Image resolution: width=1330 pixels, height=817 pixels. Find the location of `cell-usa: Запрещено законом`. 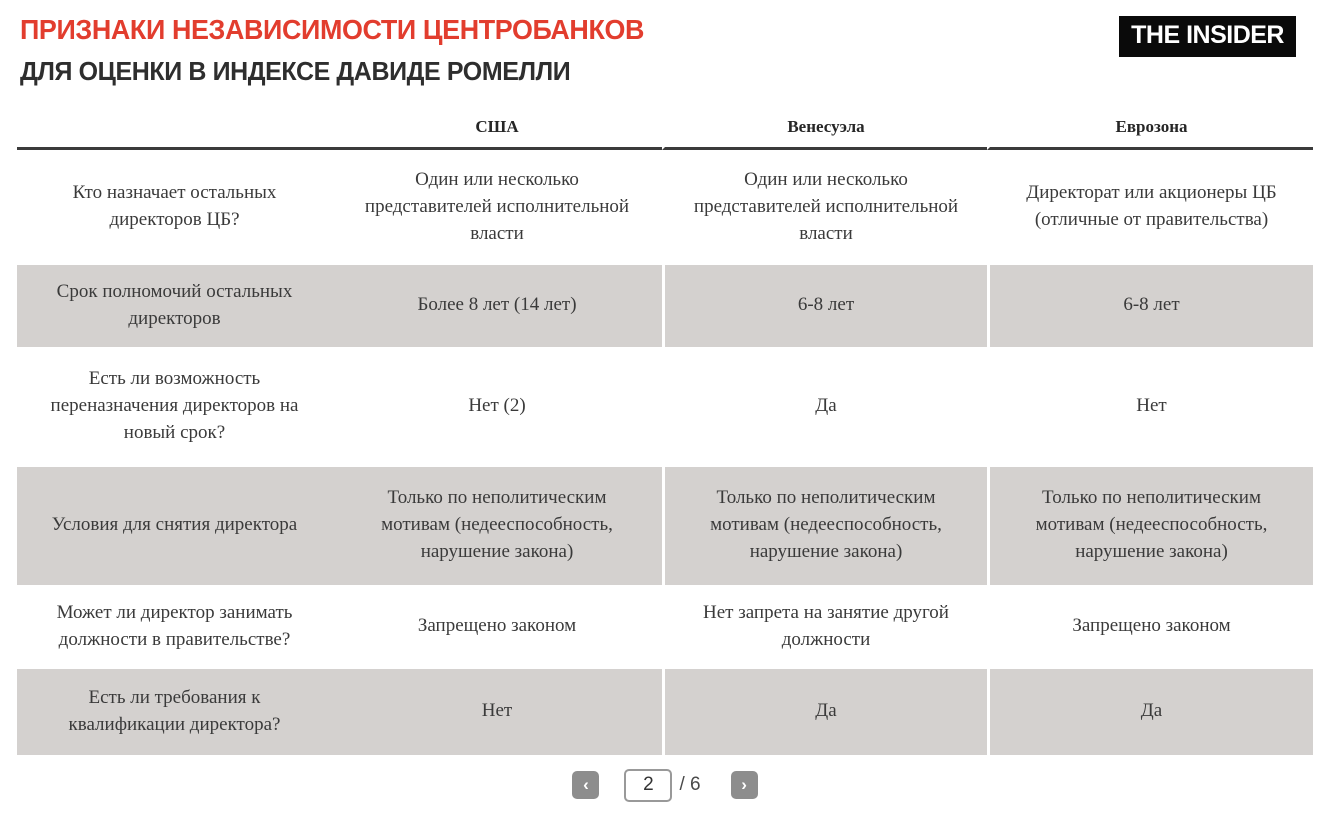

cell-usa: Запрещено законом is located at coordinates (497, 626).